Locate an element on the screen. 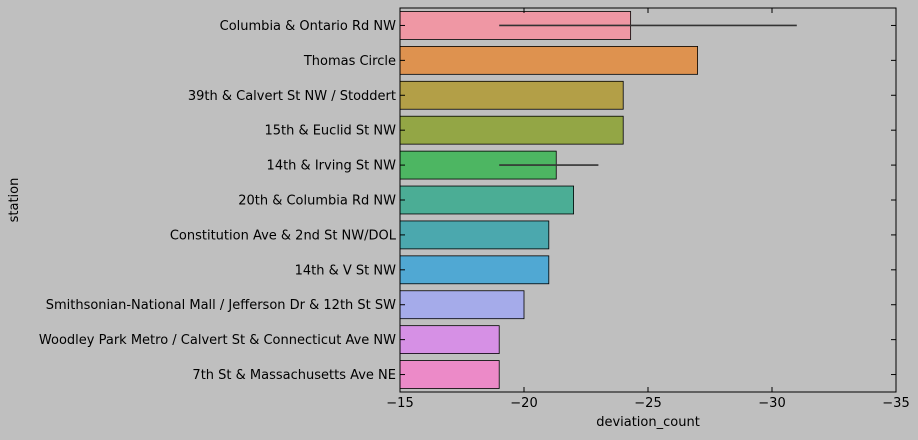 This screenshot has width=918, height=440. y-tick-label-1: Thomas Circle is located at coordinates (349, 61).